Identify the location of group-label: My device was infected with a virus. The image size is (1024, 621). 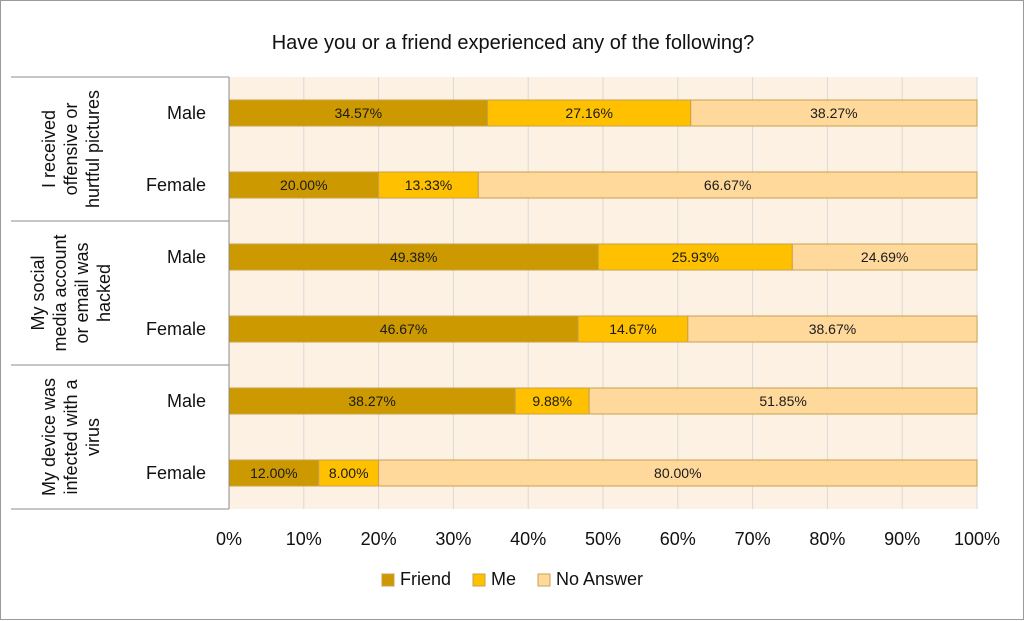
(71, 437).